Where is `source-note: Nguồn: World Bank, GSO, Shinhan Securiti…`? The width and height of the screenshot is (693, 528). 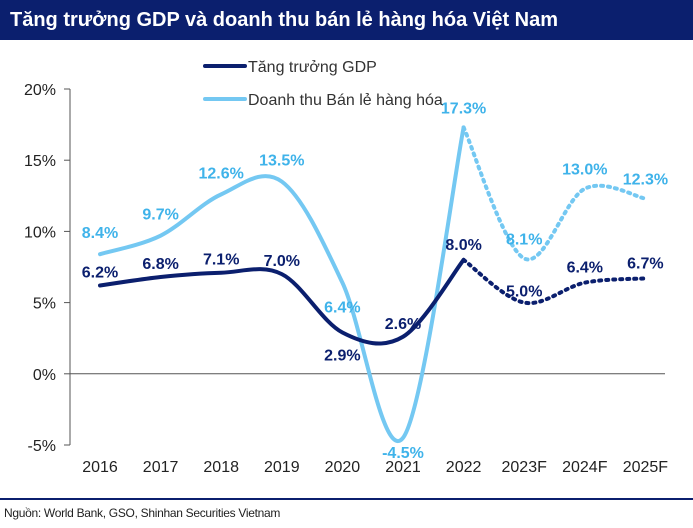
source-note: Nguồn: World Bank, GSO, Shinhan Securiti… is located at coordinates (142, 513).